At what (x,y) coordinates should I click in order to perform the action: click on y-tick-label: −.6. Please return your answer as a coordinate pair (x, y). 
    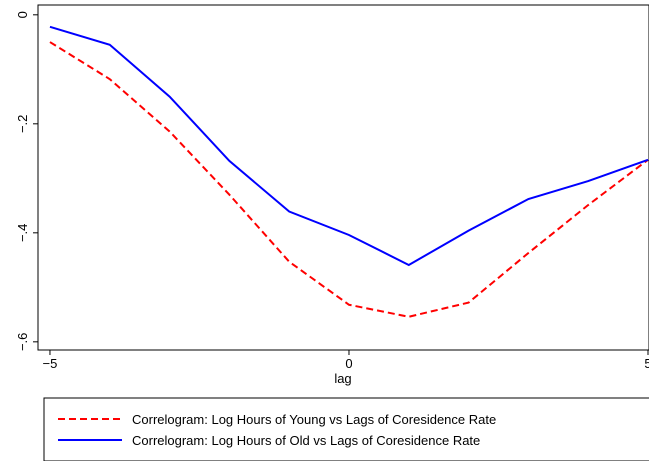
    Looking at the image, I should click on (22, 342).